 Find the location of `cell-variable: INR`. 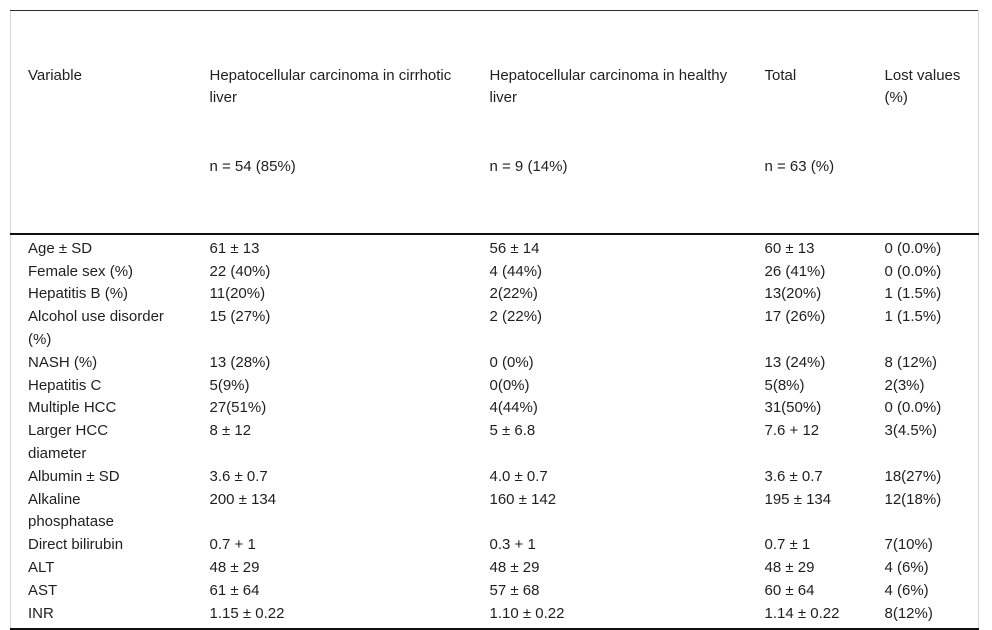

cell-variable: INR is located at coordinates (41, 613).